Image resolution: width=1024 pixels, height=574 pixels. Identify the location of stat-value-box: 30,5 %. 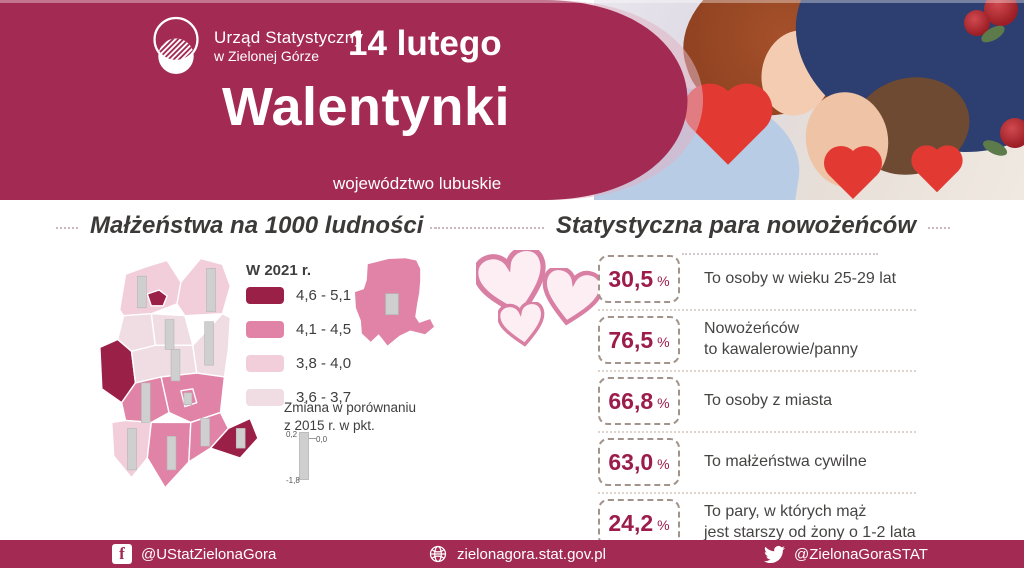
(639, 279).